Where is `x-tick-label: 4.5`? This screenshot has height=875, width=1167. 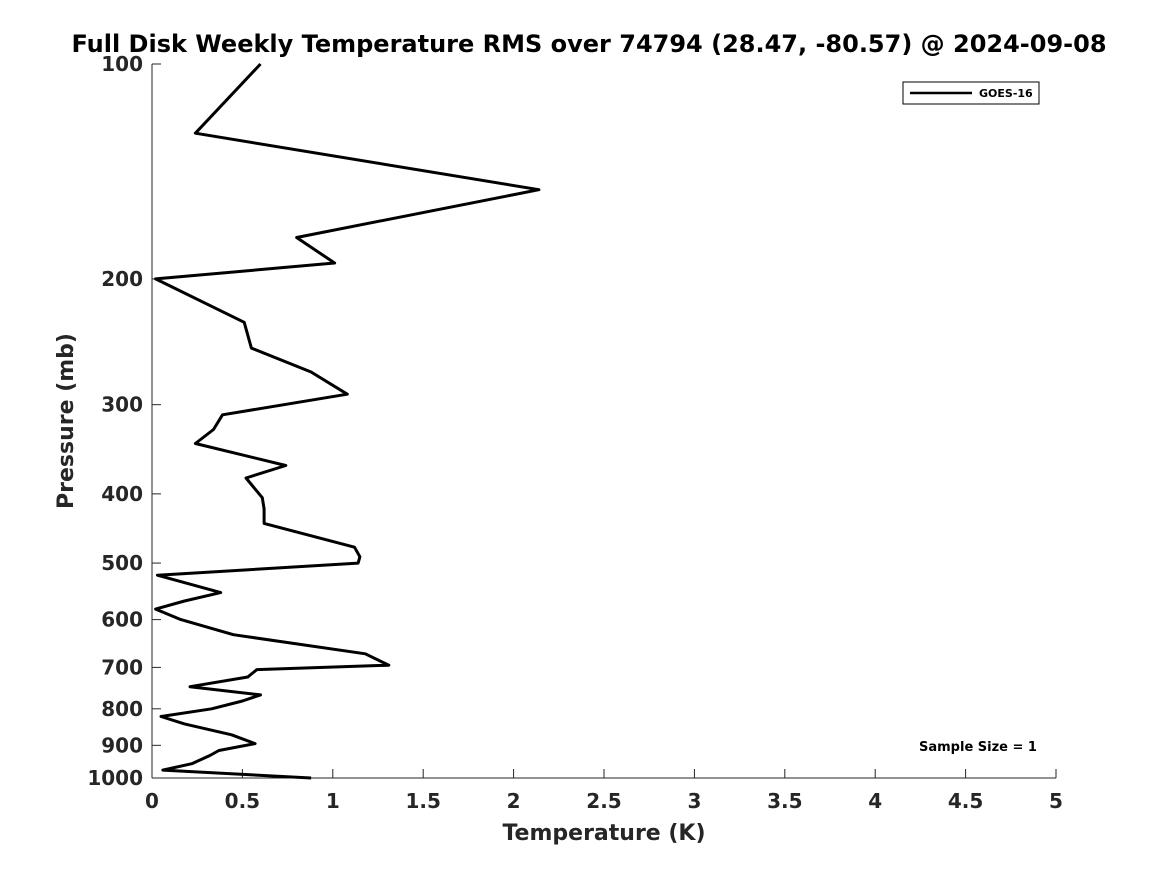 x-tick-label: 4.5 is located at coordinates (965, 801).